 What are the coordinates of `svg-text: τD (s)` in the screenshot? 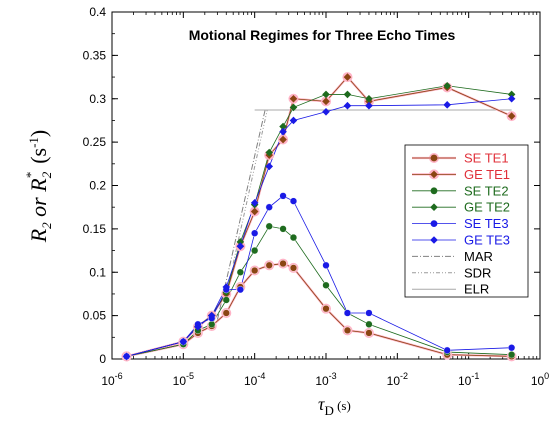 It's located at (334, 406).